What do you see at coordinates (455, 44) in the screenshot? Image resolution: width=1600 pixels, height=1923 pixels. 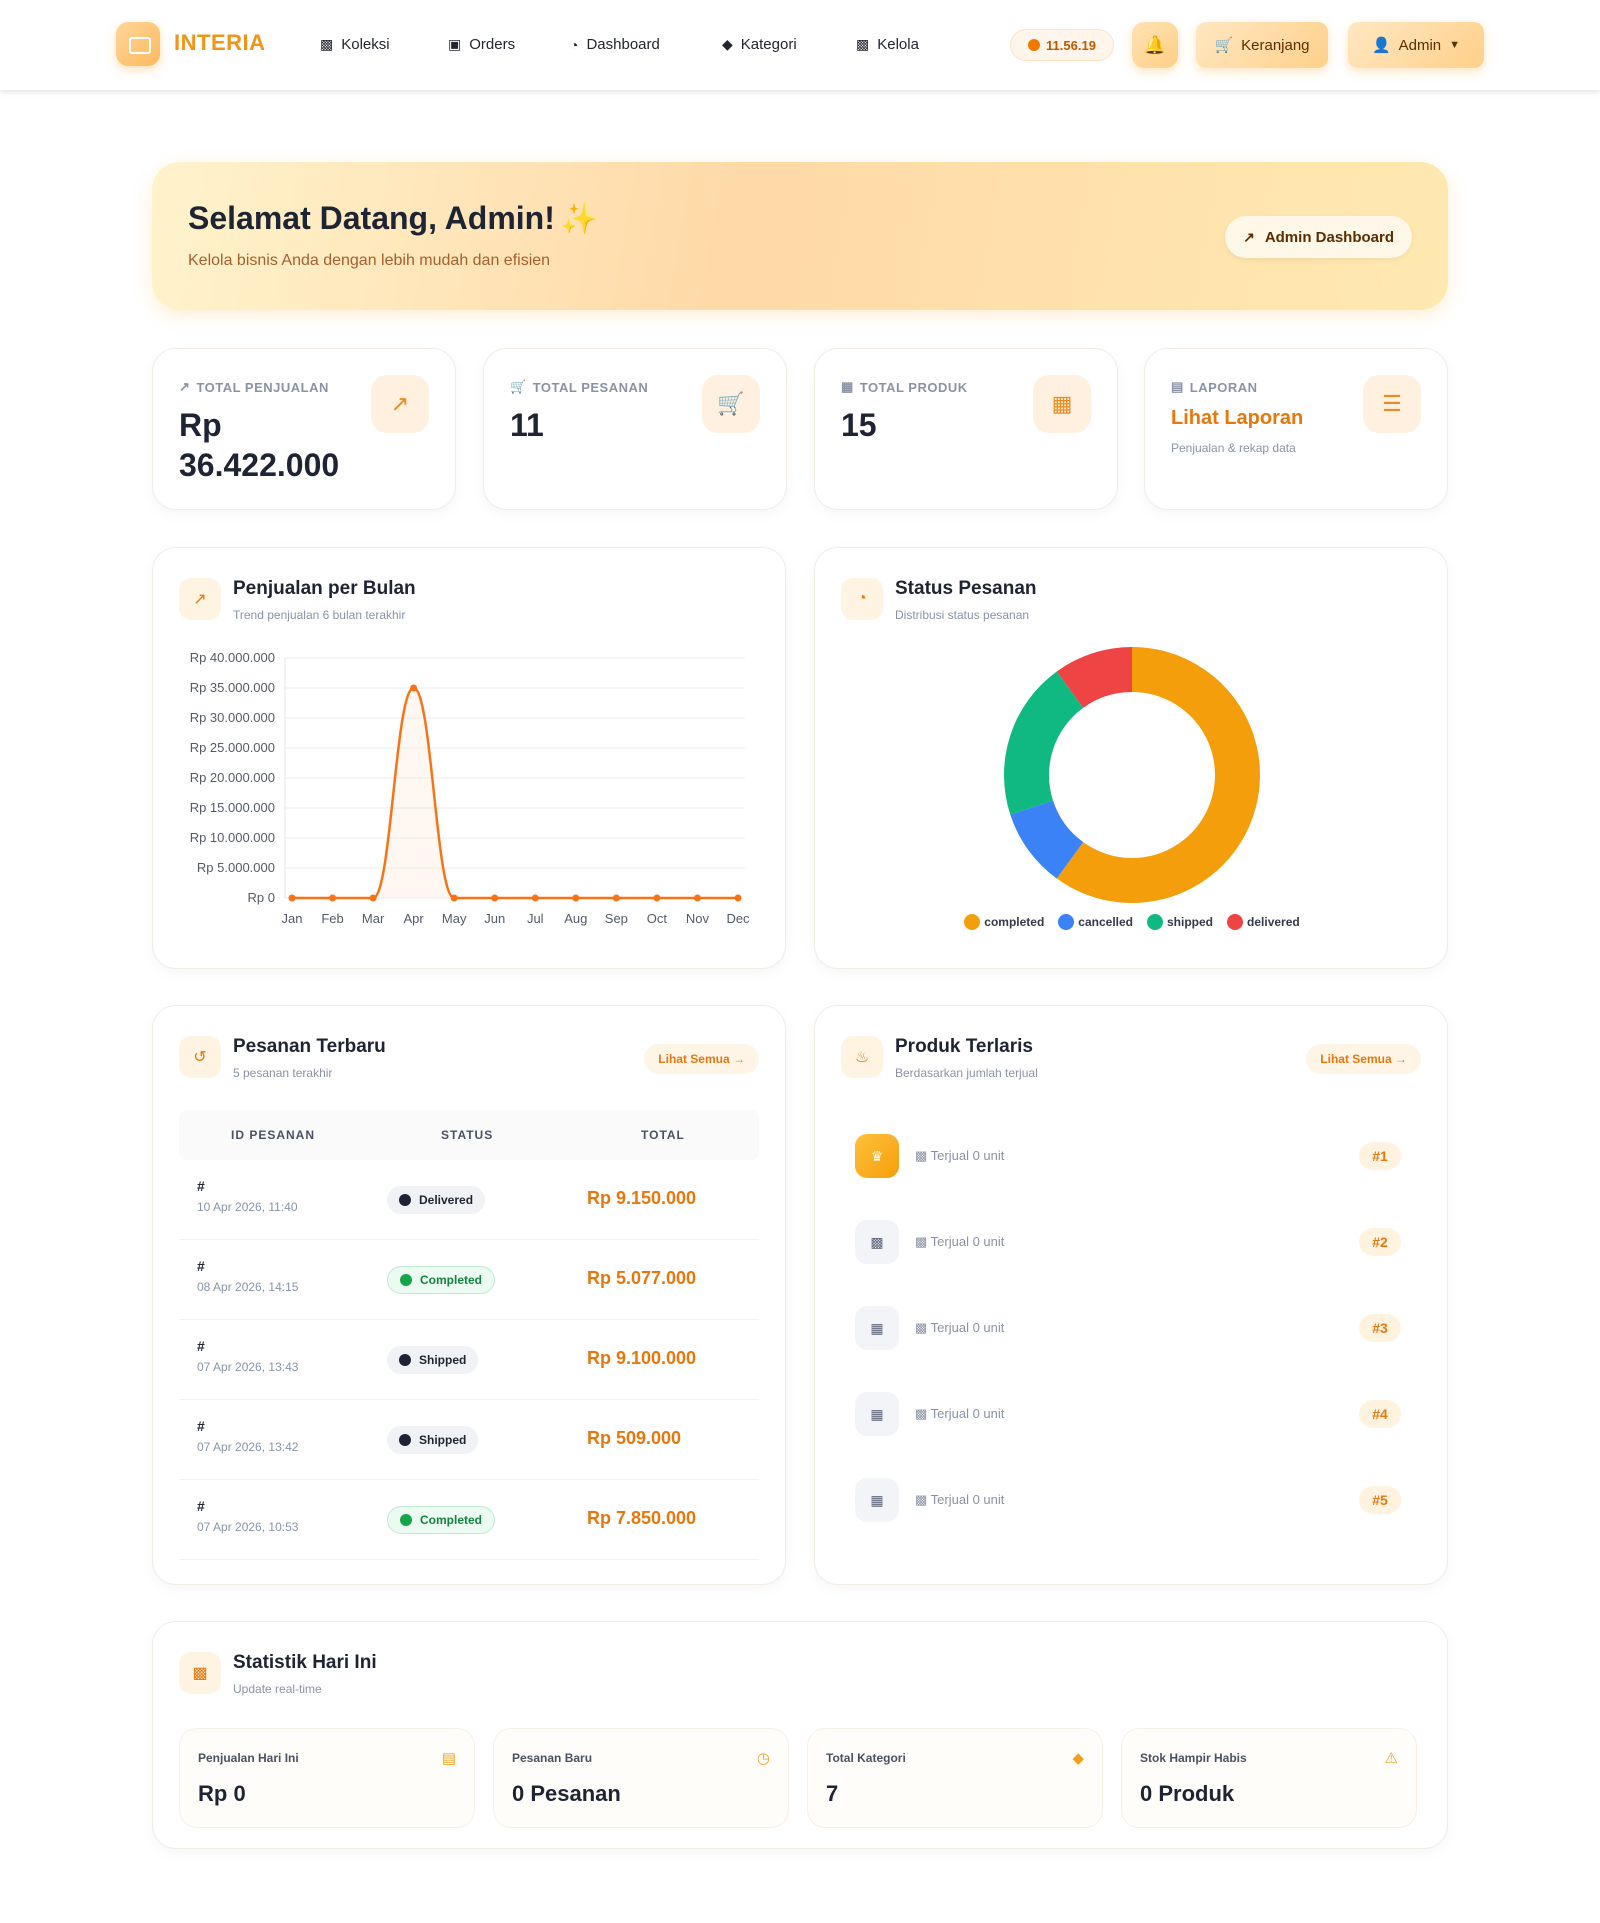 I see `bag-icon: ▣` at bounding box center [455, 44].